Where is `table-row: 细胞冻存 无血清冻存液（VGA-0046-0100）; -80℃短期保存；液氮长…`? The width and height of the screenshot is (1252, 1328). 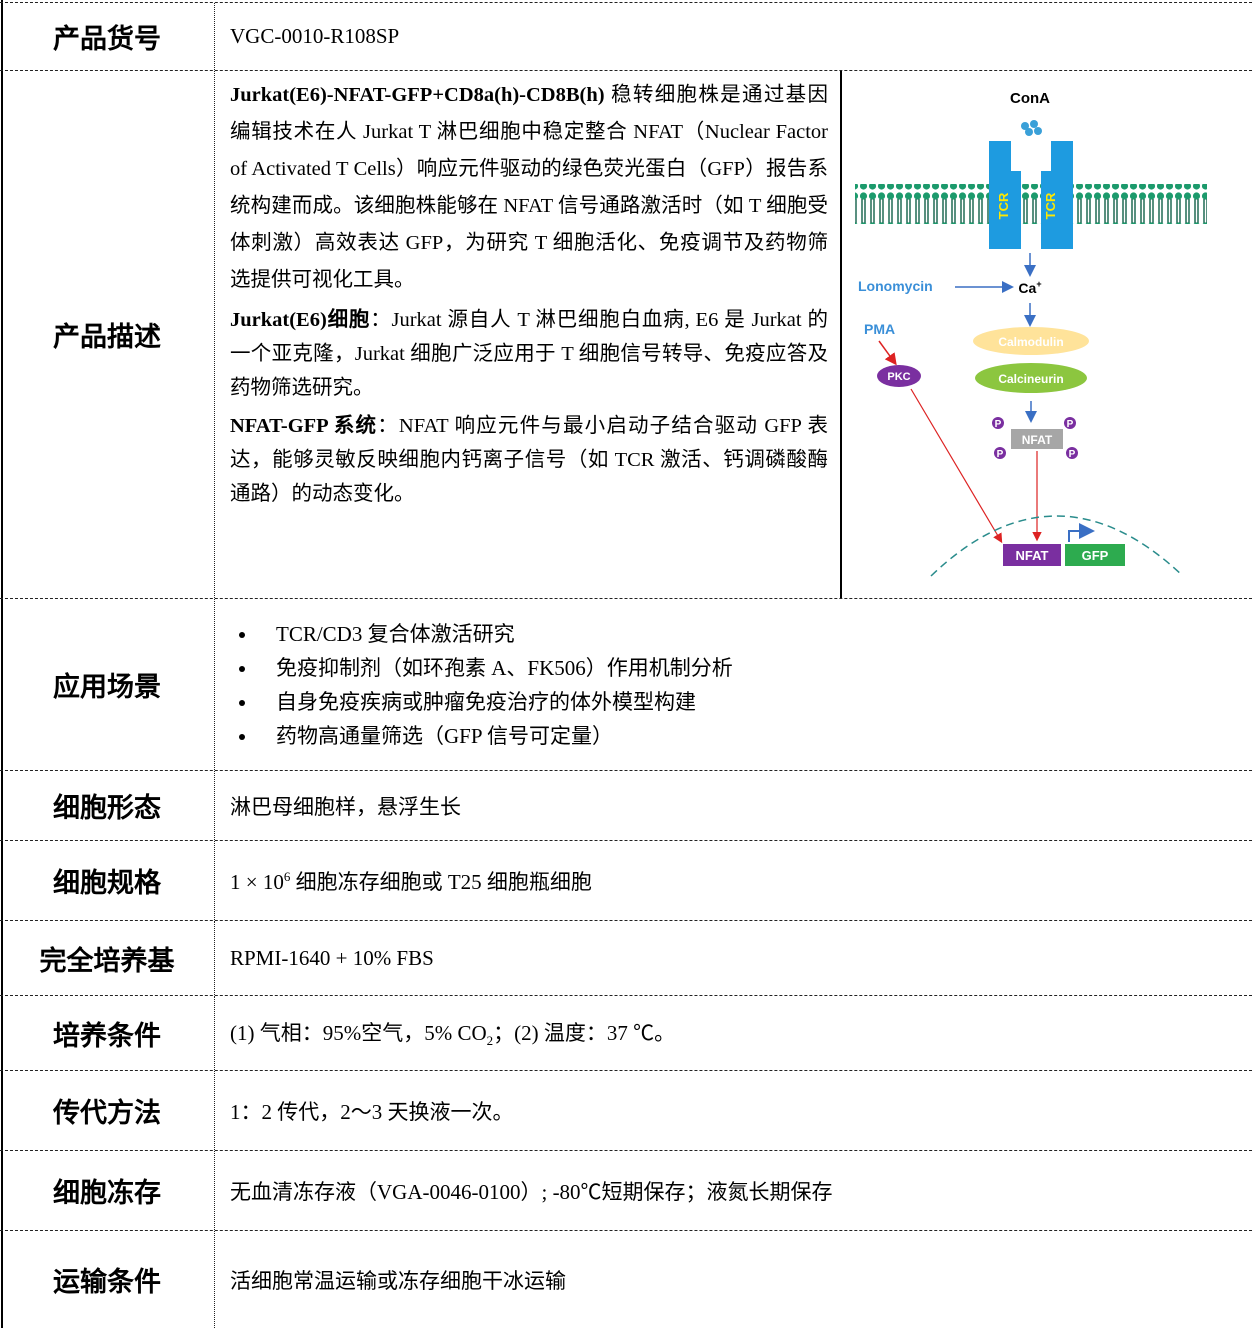 table-row: 细胞冻存 无血清冻存液（VGA-0046-0100）; -80℃短期保存；液氮长… is located at coordinates (626, 1190).